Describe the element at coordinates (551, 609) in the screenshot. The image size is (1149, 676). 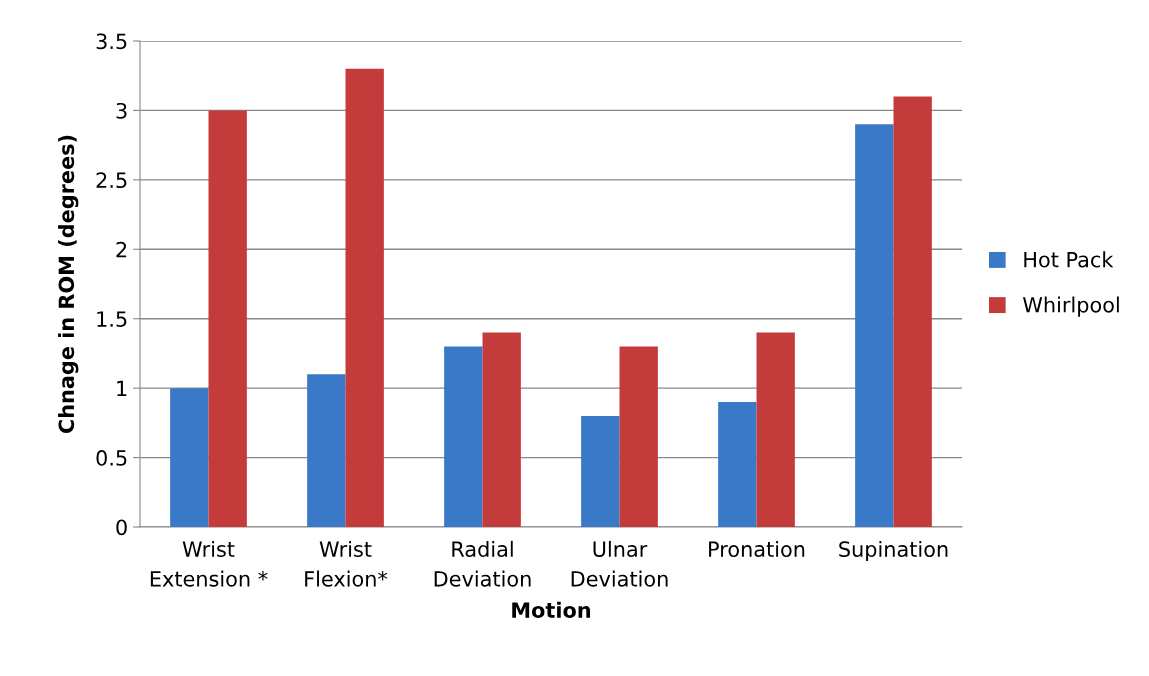
I see `x-axis-title: Motion` at that location.